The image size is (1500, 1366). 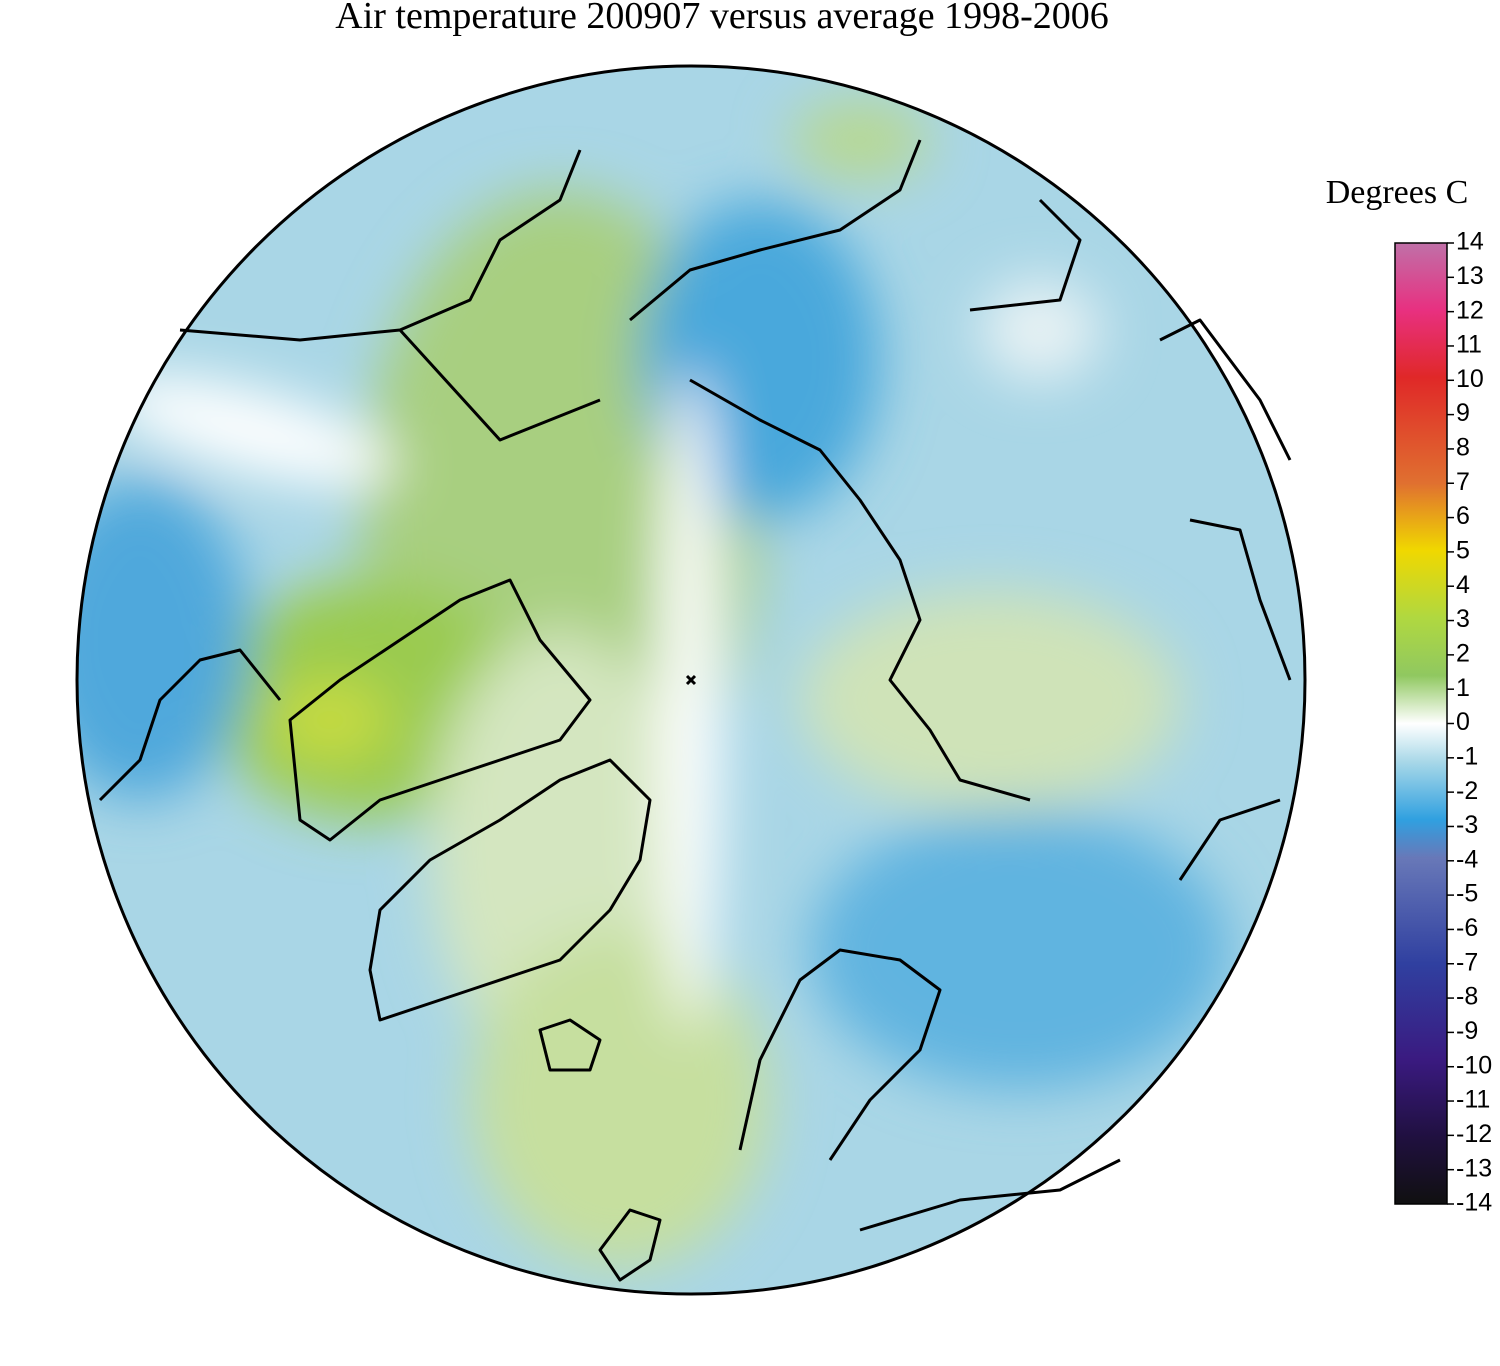 What do you see at coordinates (1467, 894) in the screenshot?
I see `colorbar-tick-label: -5` at bounding box center [1467, 894].